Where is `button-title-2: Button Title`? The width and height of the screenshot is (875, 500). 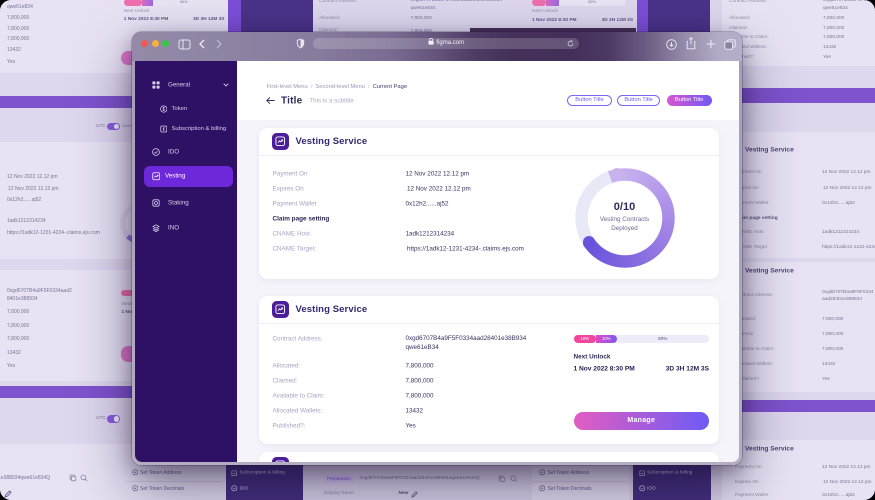 button-title-2: Button Title is located at coordinates (638, 100).